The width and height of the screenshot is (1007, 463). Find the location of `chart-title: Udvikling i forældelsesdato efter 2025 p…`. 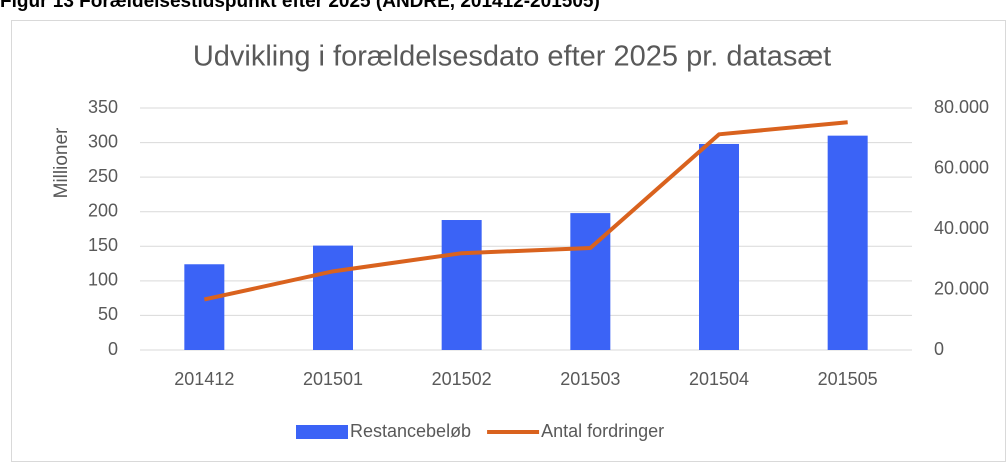

chart-title: Udvikling i forældelsesdato efter 2025 p… is located at coordinates (512, 57).